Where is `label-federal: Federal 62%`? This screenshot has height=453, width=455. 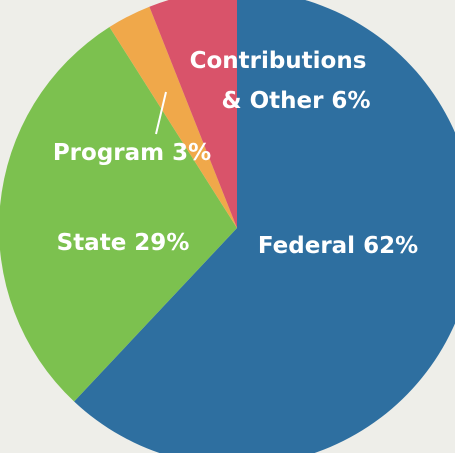 label-federal: Federal 62% is located at coordinates (338, 246).